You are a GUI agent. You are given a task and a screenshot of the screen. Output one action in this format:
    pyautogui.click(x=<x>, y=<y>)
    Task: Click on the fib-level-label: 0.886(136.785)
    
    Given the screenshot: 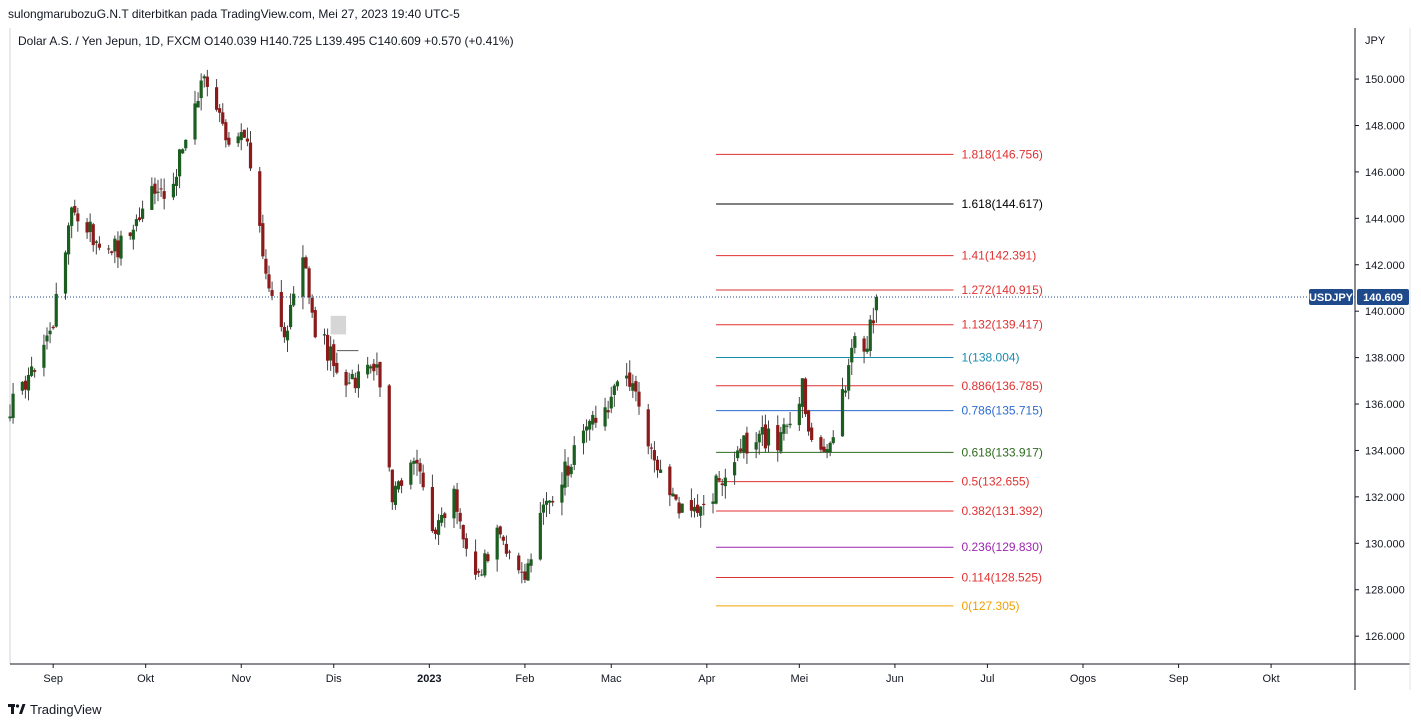 What is the action you would take?
    pyautogui.click(x=1002, y=386)
    